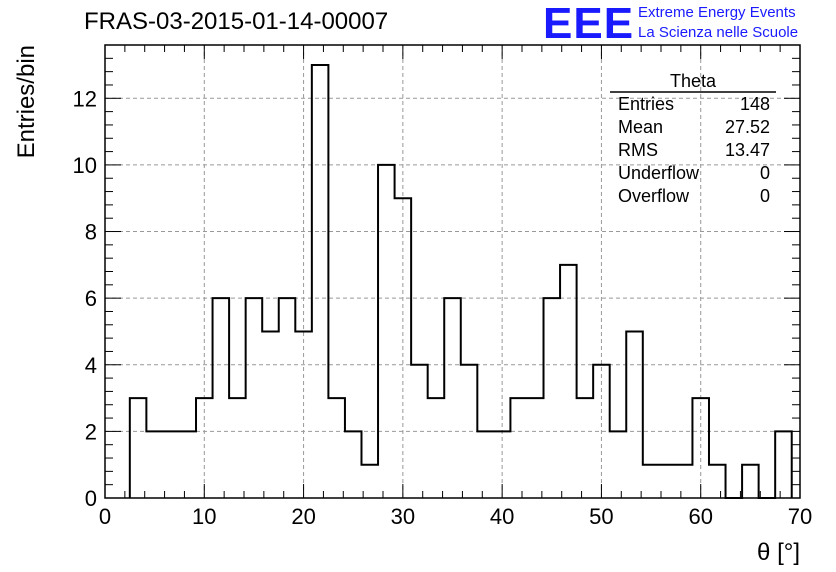 The height and width of the screenshot is (572, 836). What do you see at coordinates (91, 298) in the screenshot?
I see `y-tick-label: 6` at bounding box center [91, 298].